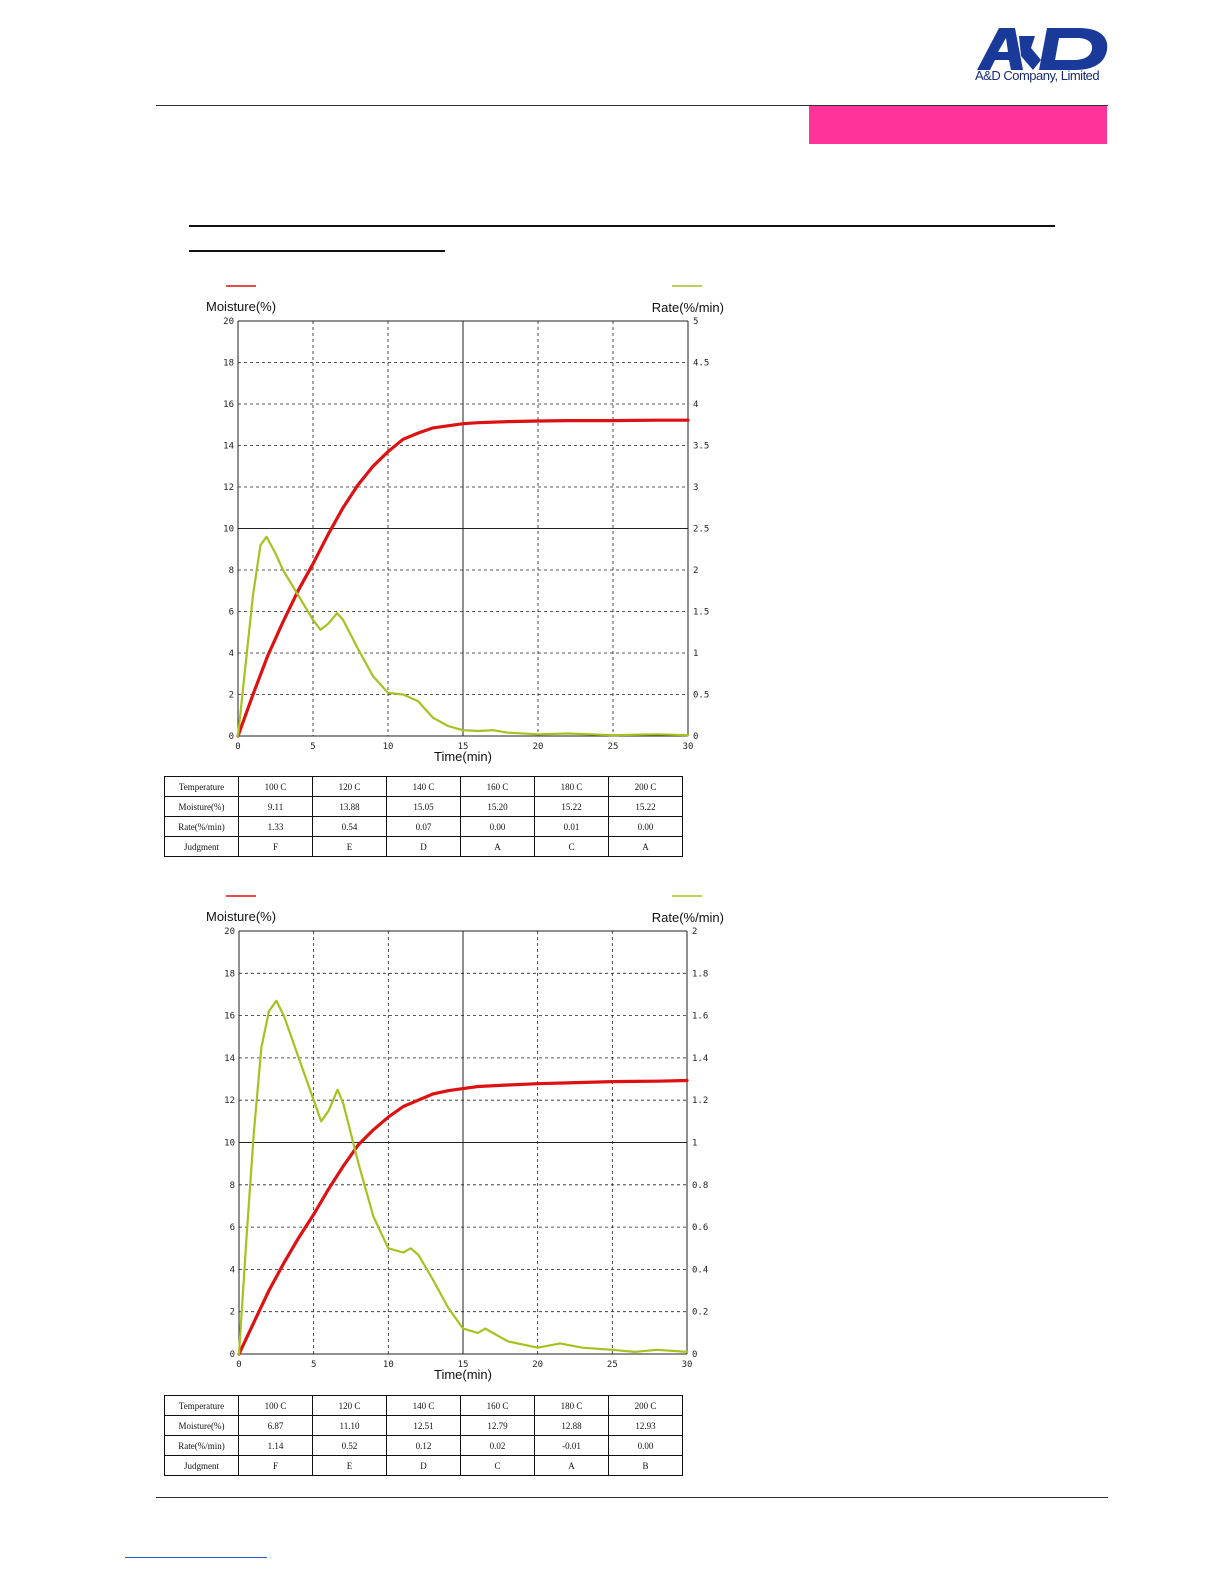 This screenshot has width=1224, height=1584. Describe the element at coordinates (622, 226) in the screenshot. I see `title-underline` at that location.